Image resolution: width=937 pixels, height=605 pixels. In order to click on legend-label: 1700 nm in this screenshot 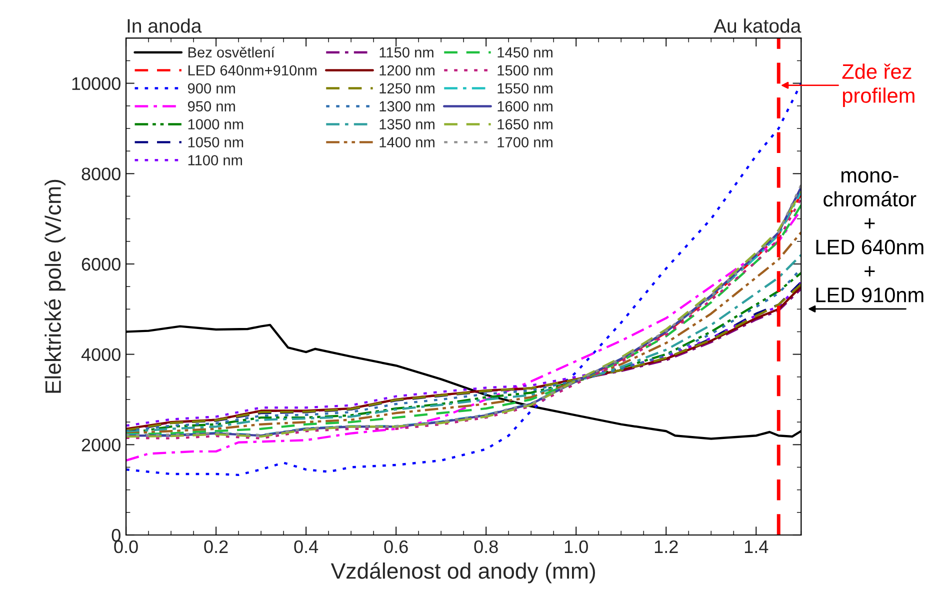, I will do `click(525, 142)`.